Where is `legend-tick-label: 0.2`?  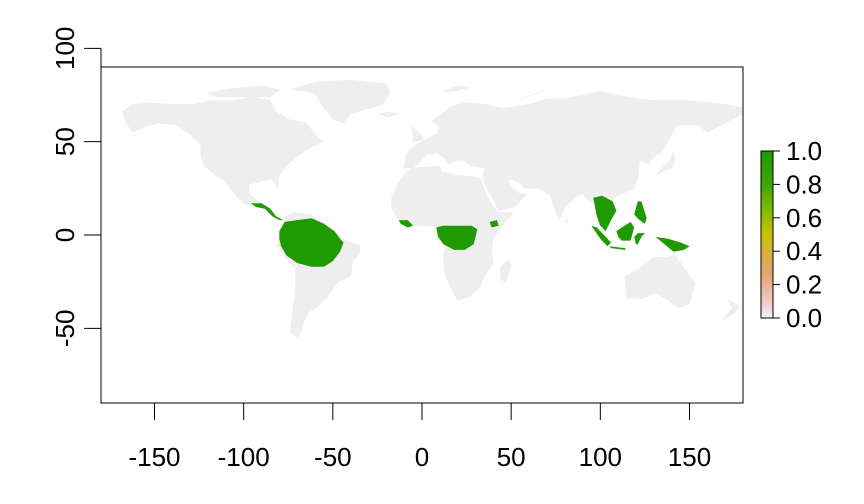 legend-tick-label: 0.2 is located at coordinates (804, 285).